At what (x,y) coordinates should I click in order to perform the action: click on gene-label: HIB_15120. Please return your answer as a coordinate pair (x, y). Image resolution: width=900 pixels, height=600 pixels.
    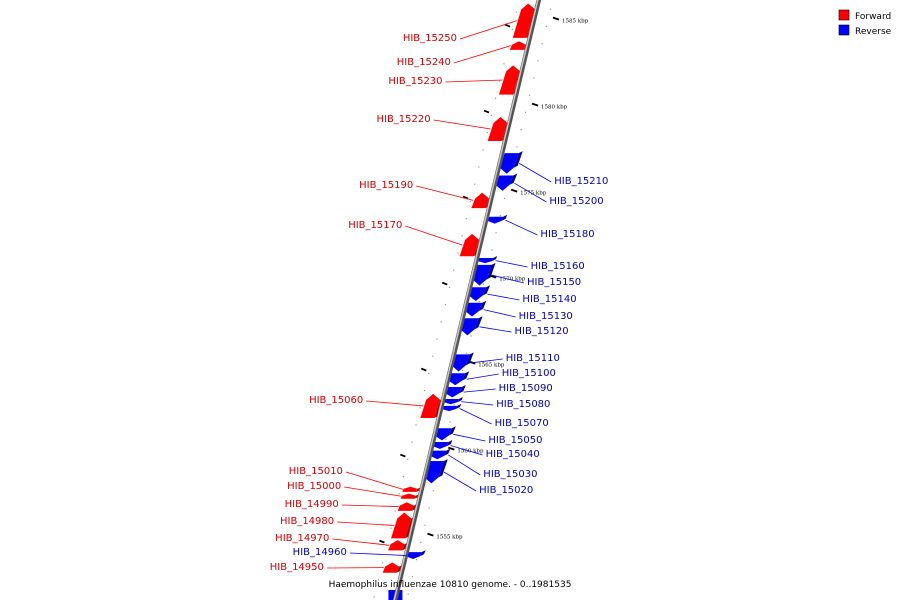
    Looking at the image, I should click on (541, 331).